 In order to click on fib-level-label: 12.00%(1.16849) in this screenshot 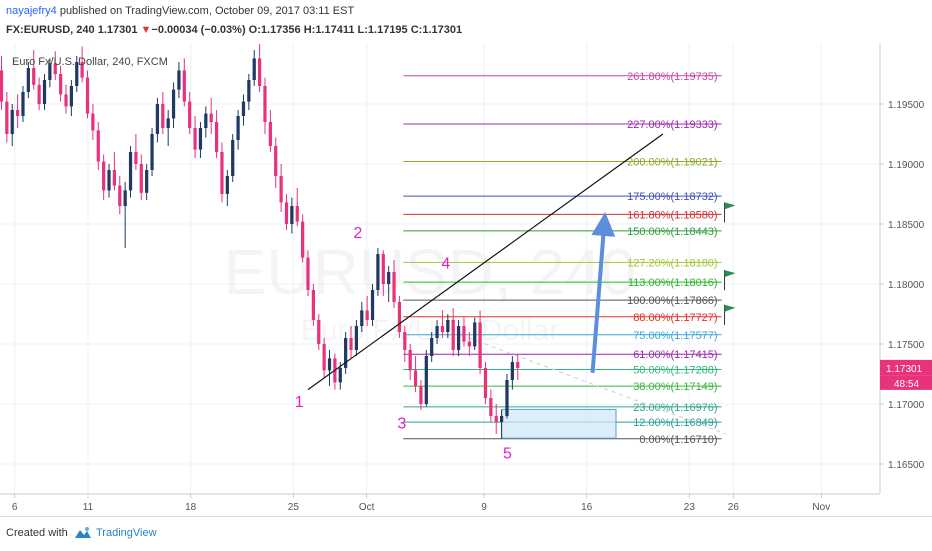, I will do `click(675, 423)`.